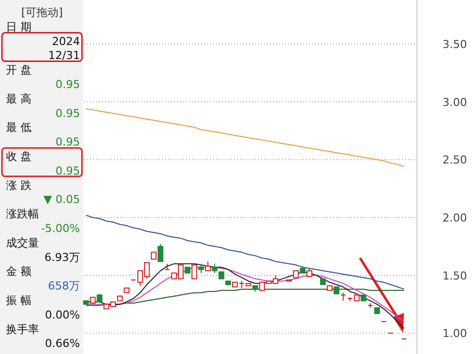  I want to click on text: [可拖动], so click(42, 12).